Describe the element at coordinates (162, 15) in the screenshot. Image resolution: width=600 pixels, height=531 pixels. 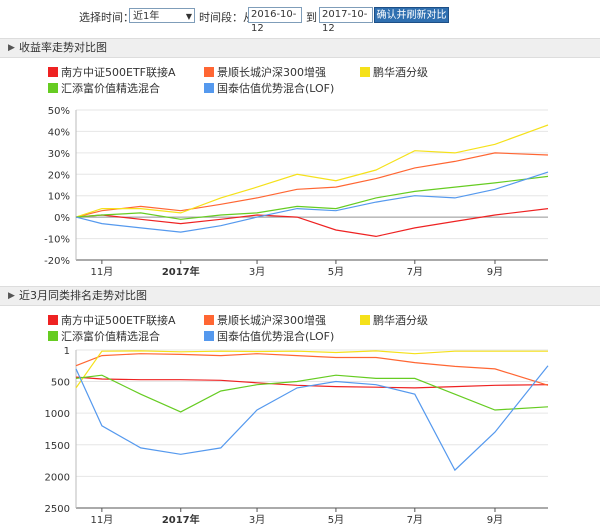
I see `period-select: 近1年 ▼` at that location.